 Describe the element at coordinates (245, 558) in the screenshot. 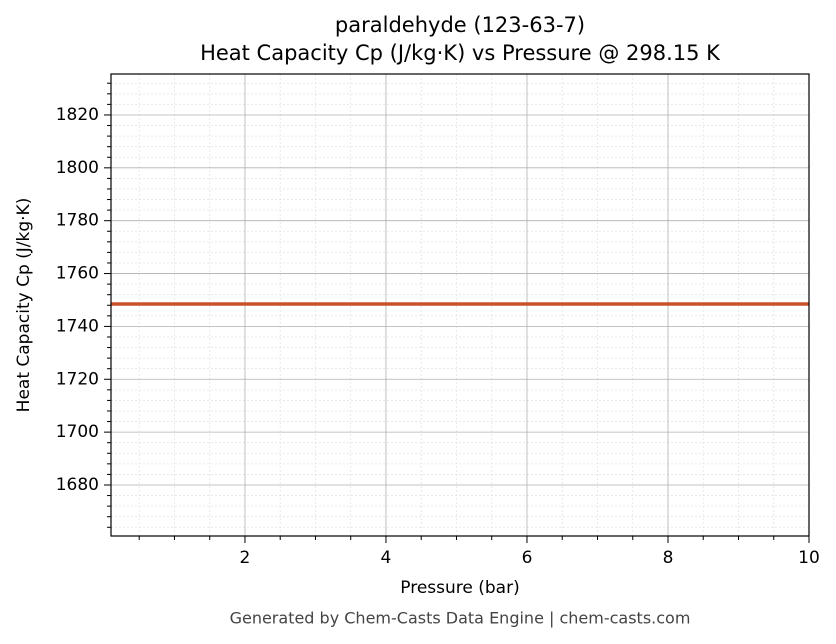

I see `x-tick-label: 2` at that location.